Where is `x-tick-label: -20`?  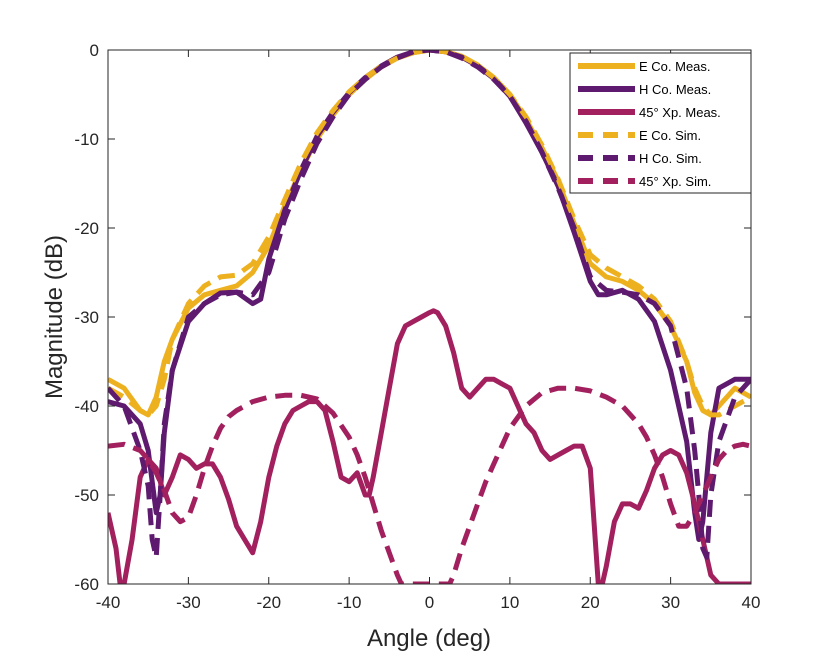
x-tick-label: -20 is located at coordinates (268, 602).